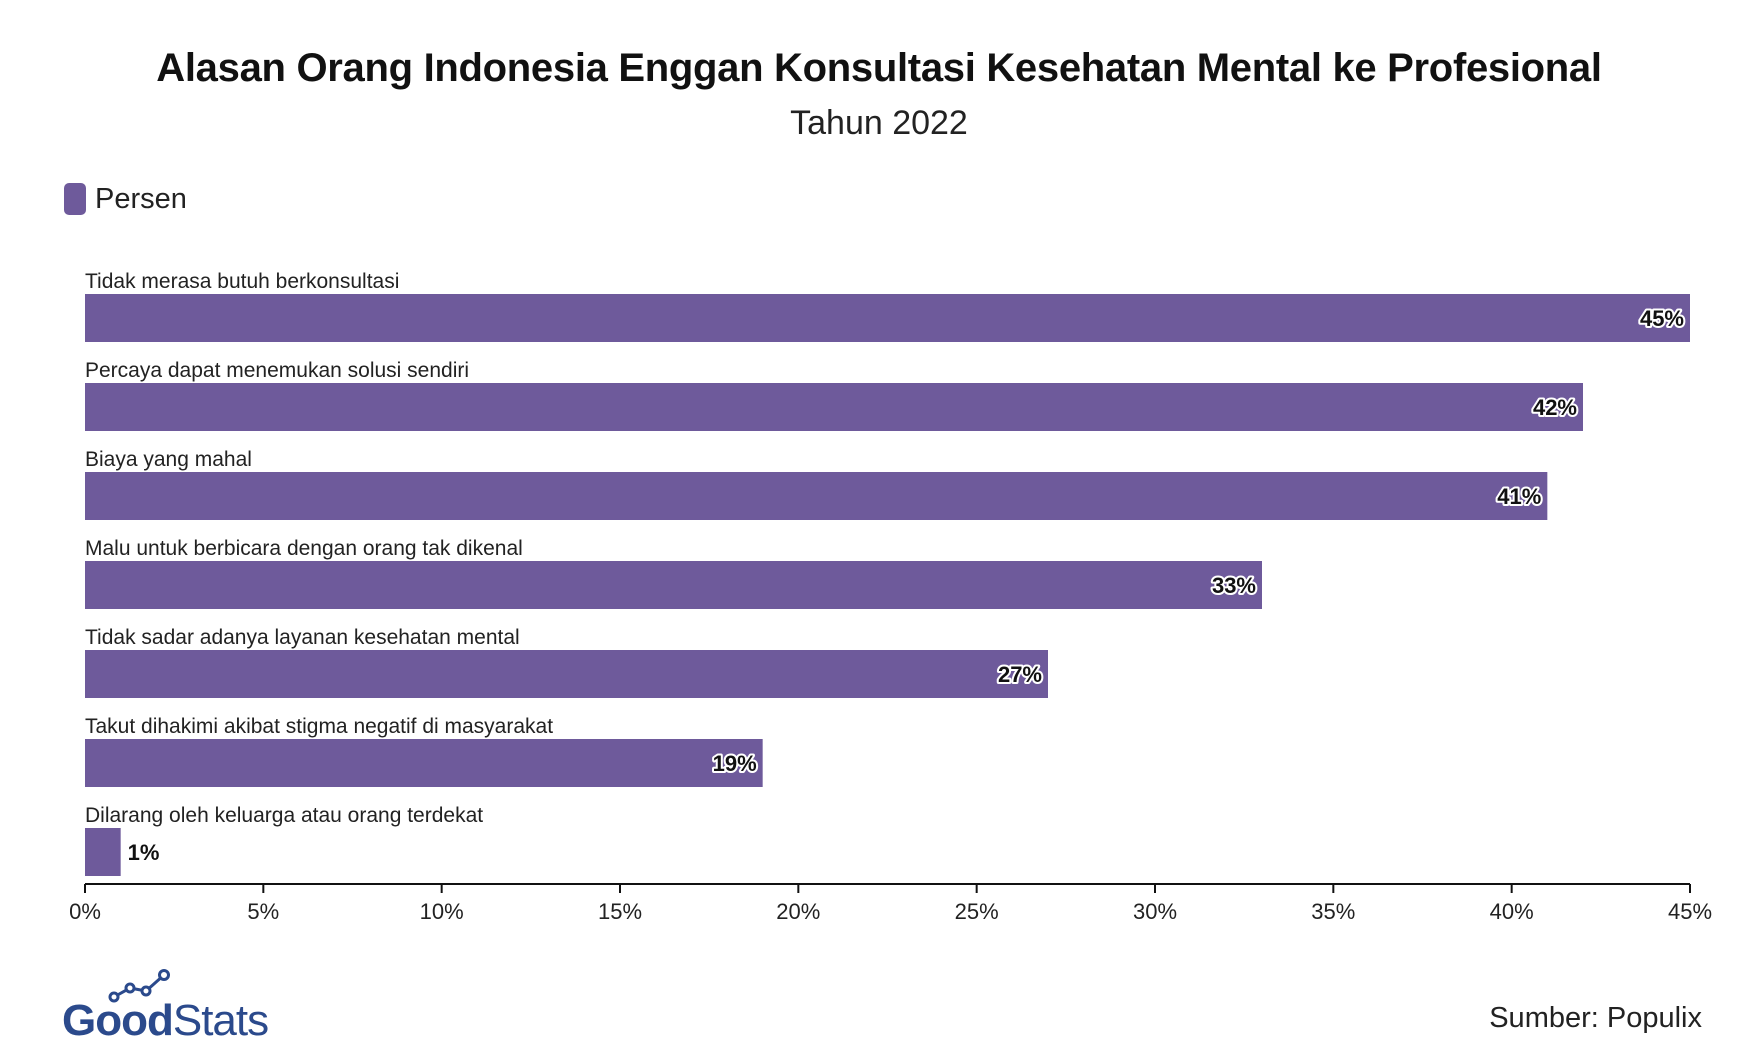 Image resolution: width=1758 pixels, height=1048 pixels. I want to click on logo-text-light: Stats, so click(220, 1018).